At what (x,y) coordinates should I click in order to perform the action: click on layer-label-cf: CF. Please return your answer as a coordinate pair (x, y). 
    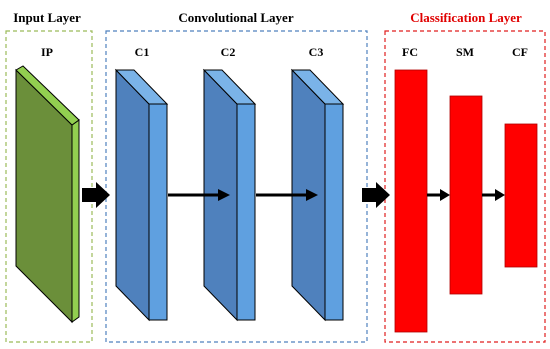
    Looking at the image, I should click on (520, 52).